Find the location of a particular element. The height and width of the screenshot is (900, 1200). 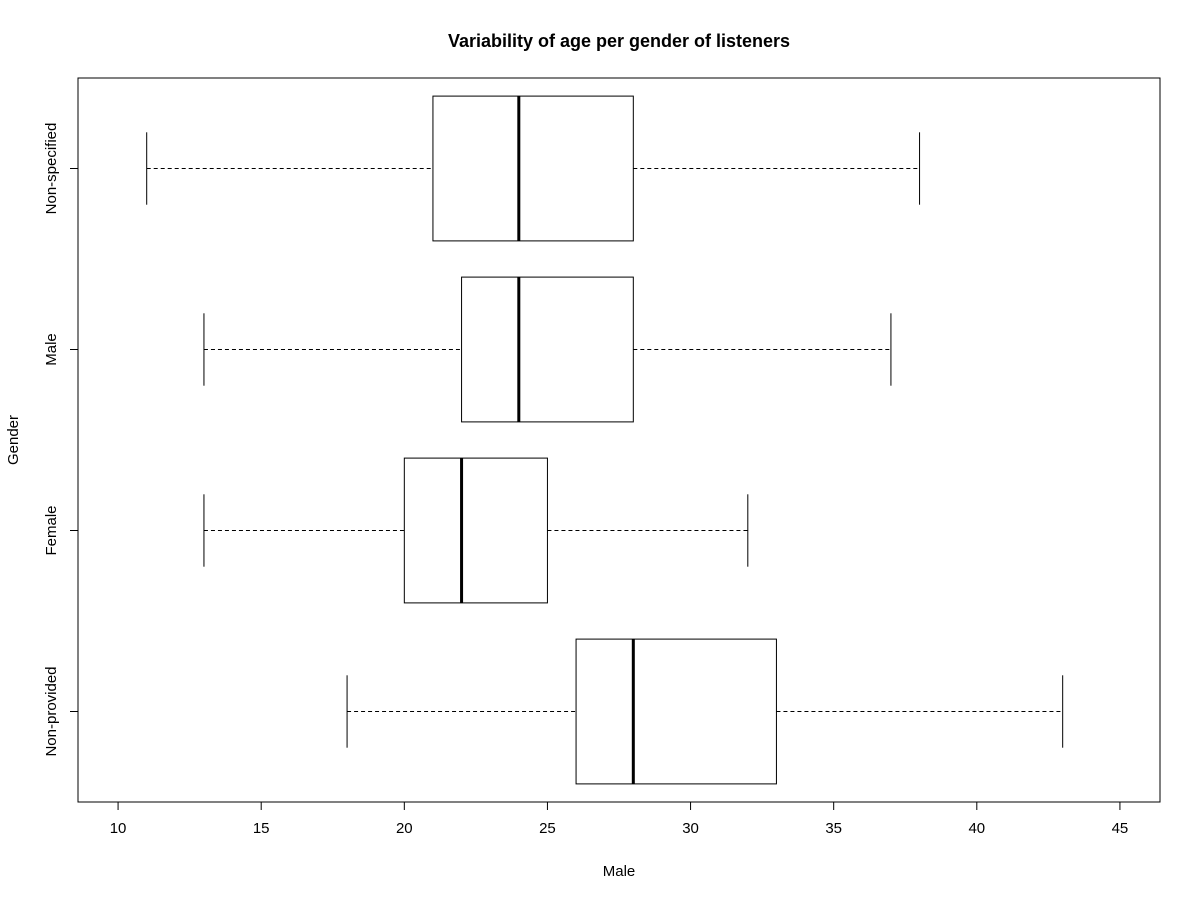

x-tick-label: 40 is located at coordinates (976, 828).